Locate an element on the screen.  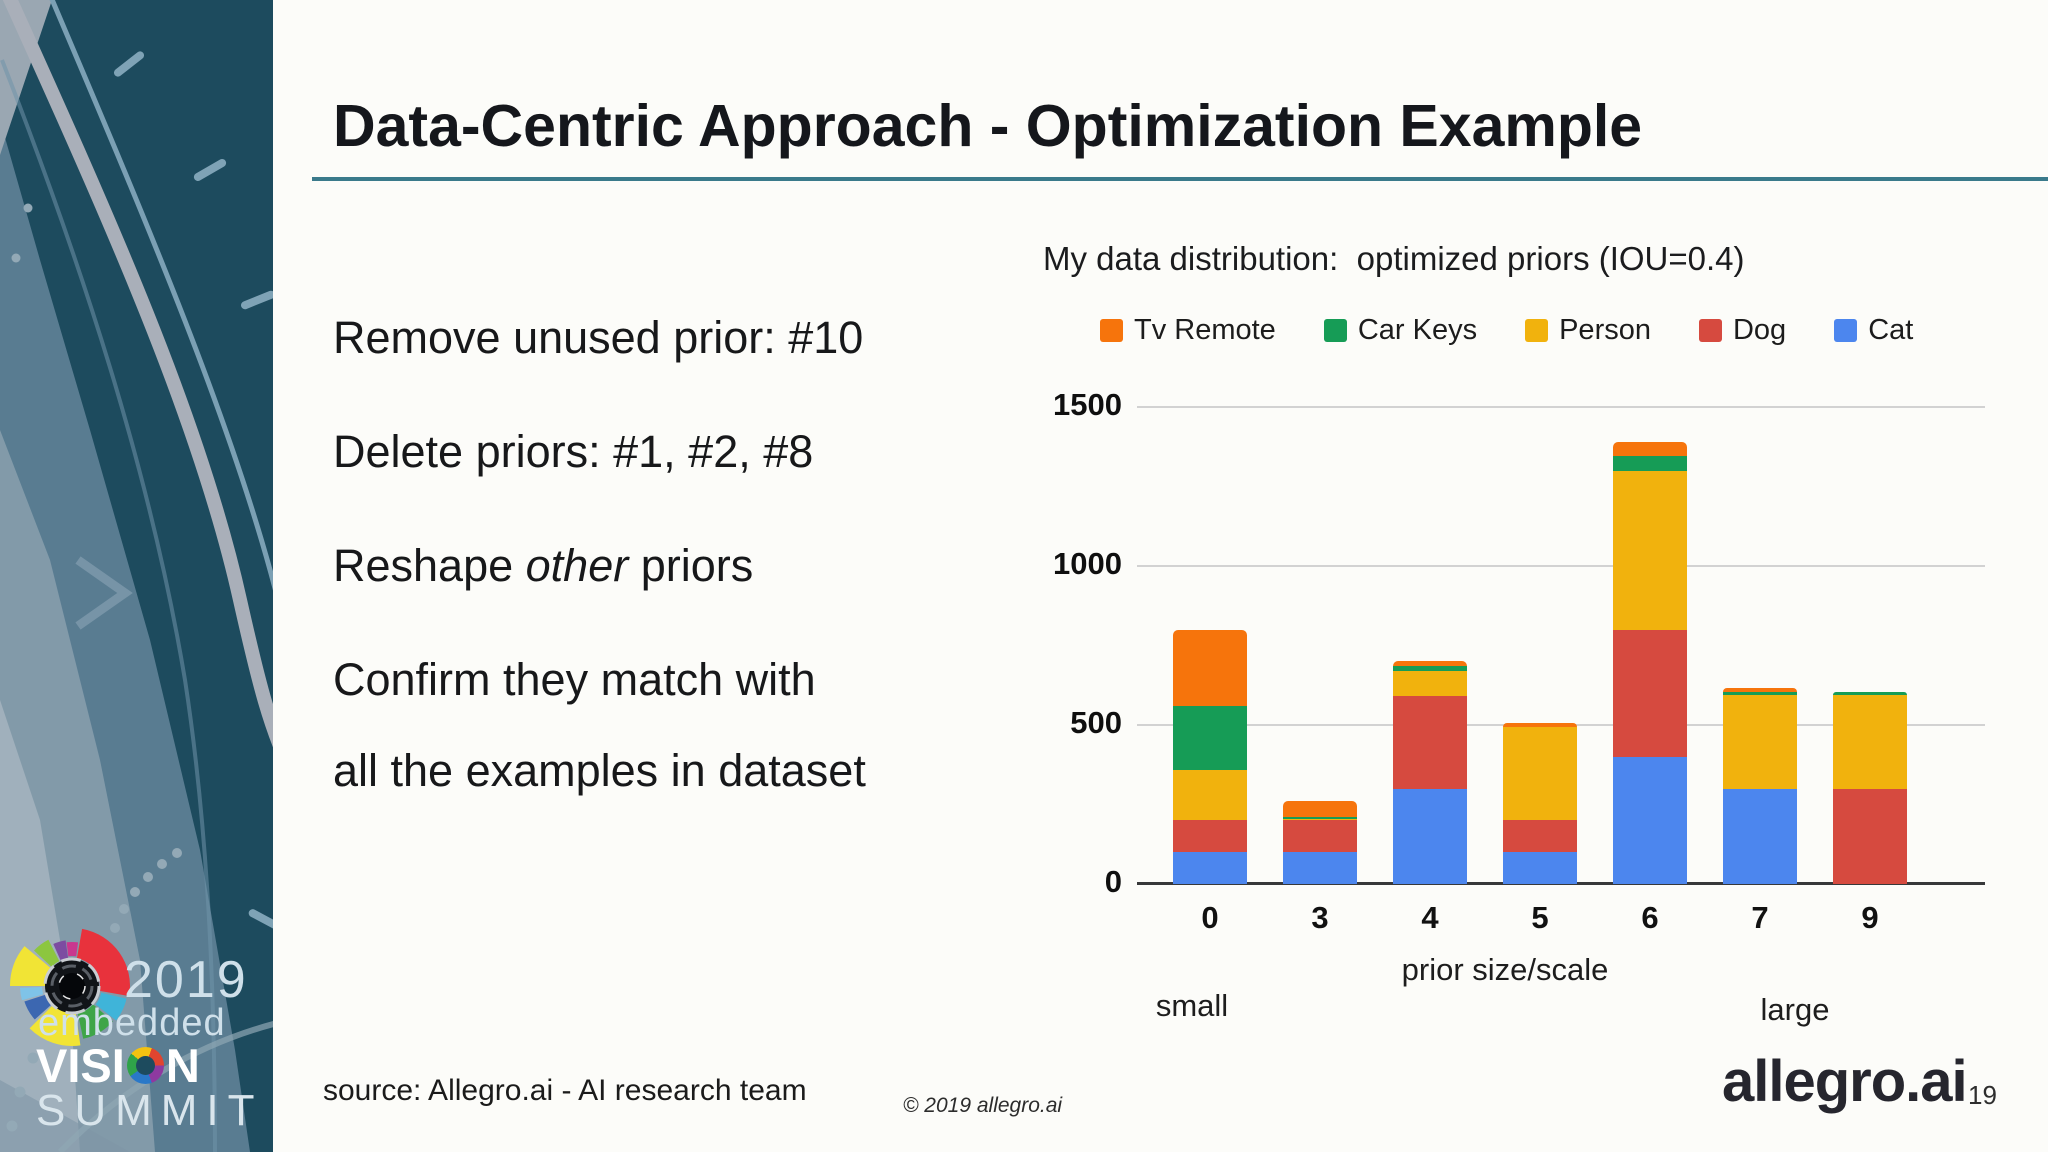
legend-label: Person is located at coordinates (1605, 330).